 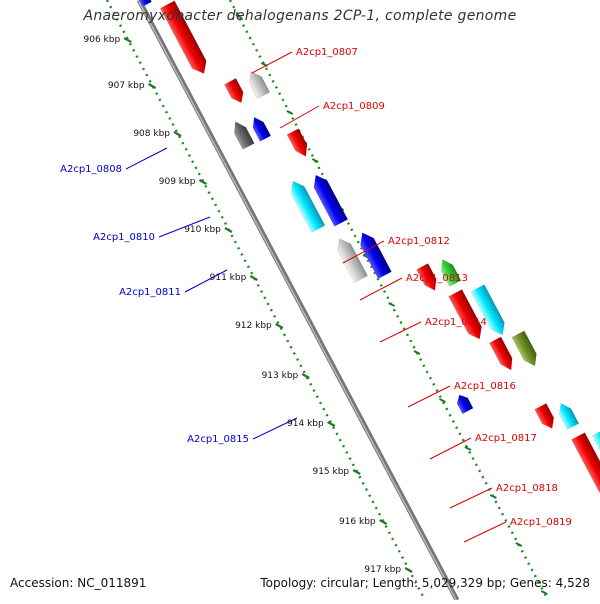 What do you see at coordinates (527, 488) in the screenshot?
I see `label-0818: A2cp1_0818` at bounding box center [527, 488].